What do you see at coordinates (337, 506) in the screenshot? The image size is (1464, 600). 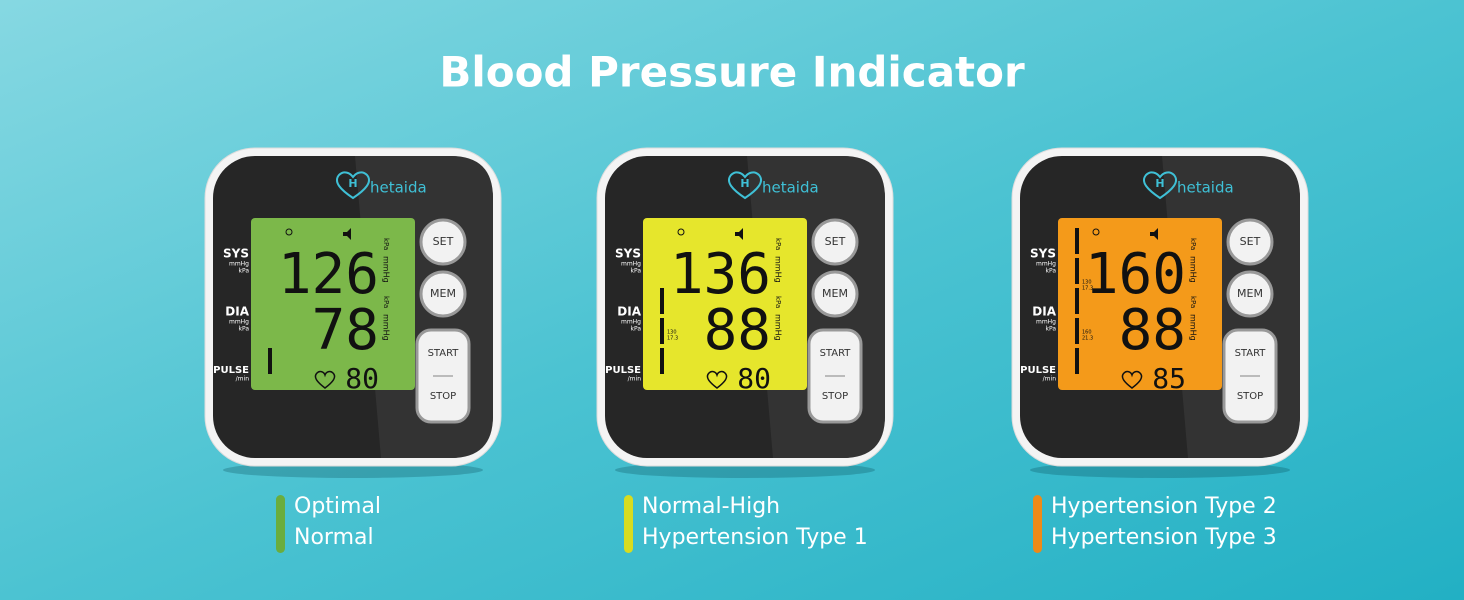 I see `legend-label: Optimal` at bounding box center [337, 506].